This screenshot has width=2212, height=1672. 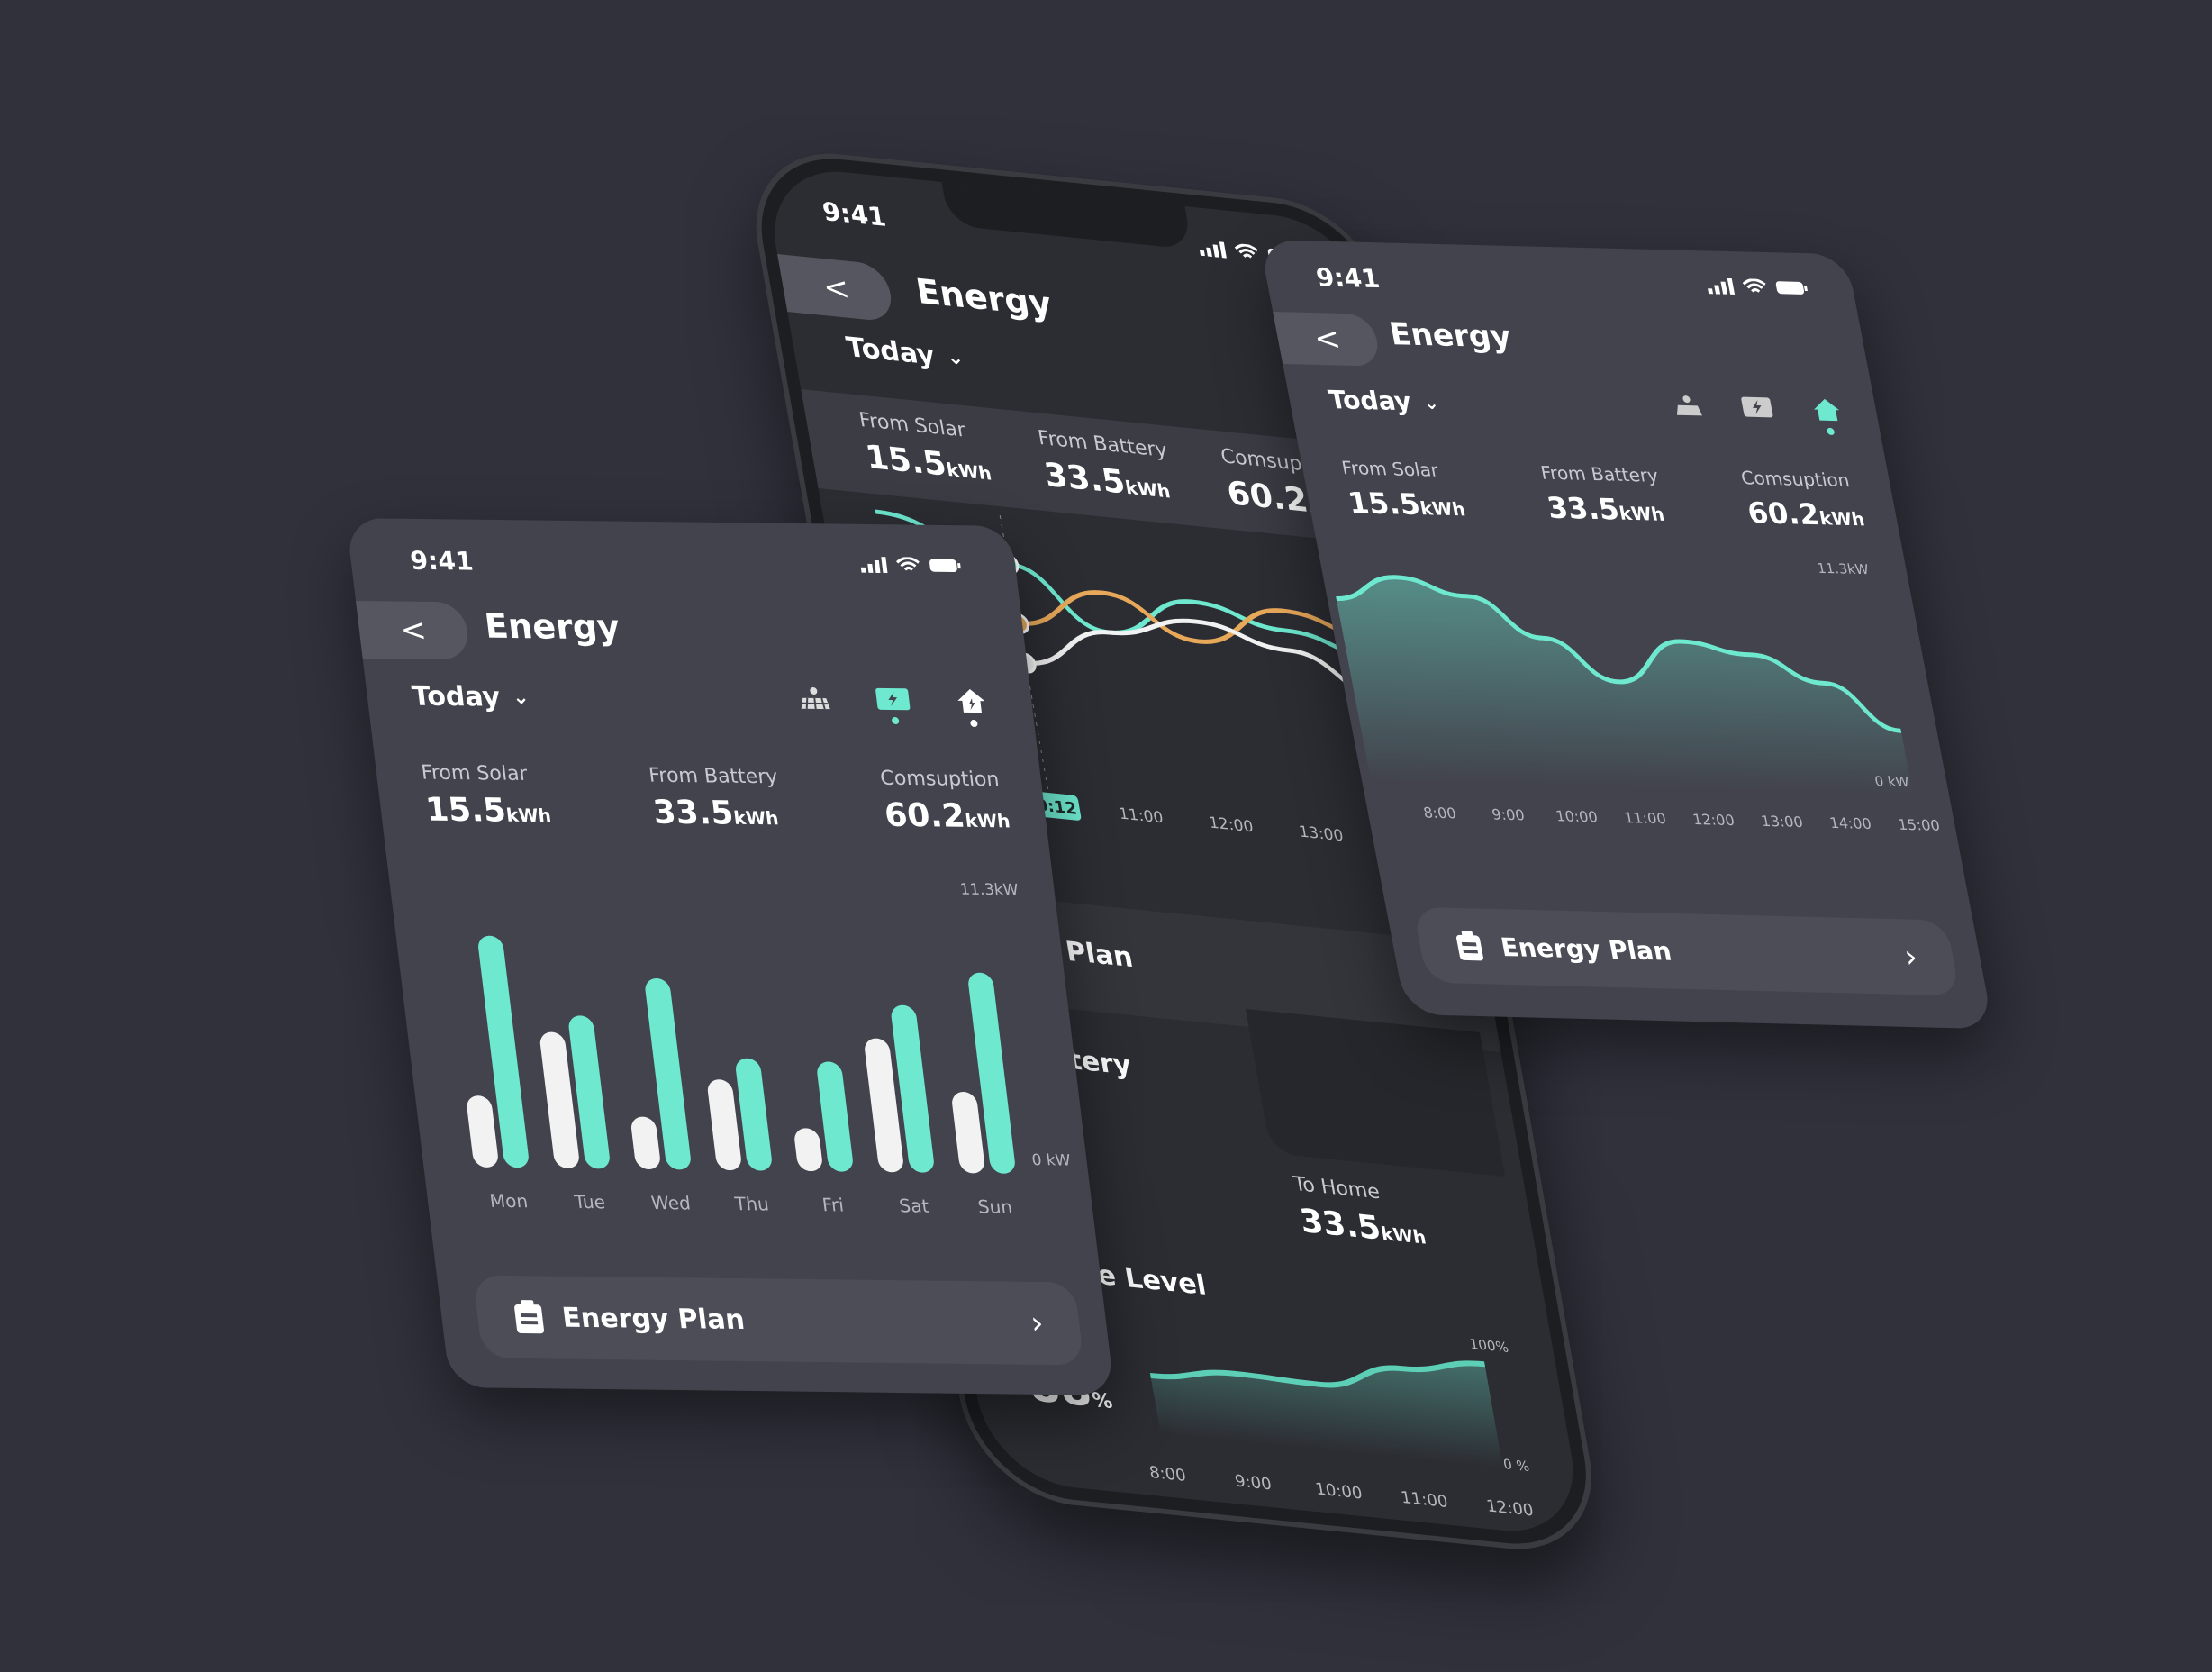 I want to click on x-tick-label: Sat, so click(x=914, y=1205).